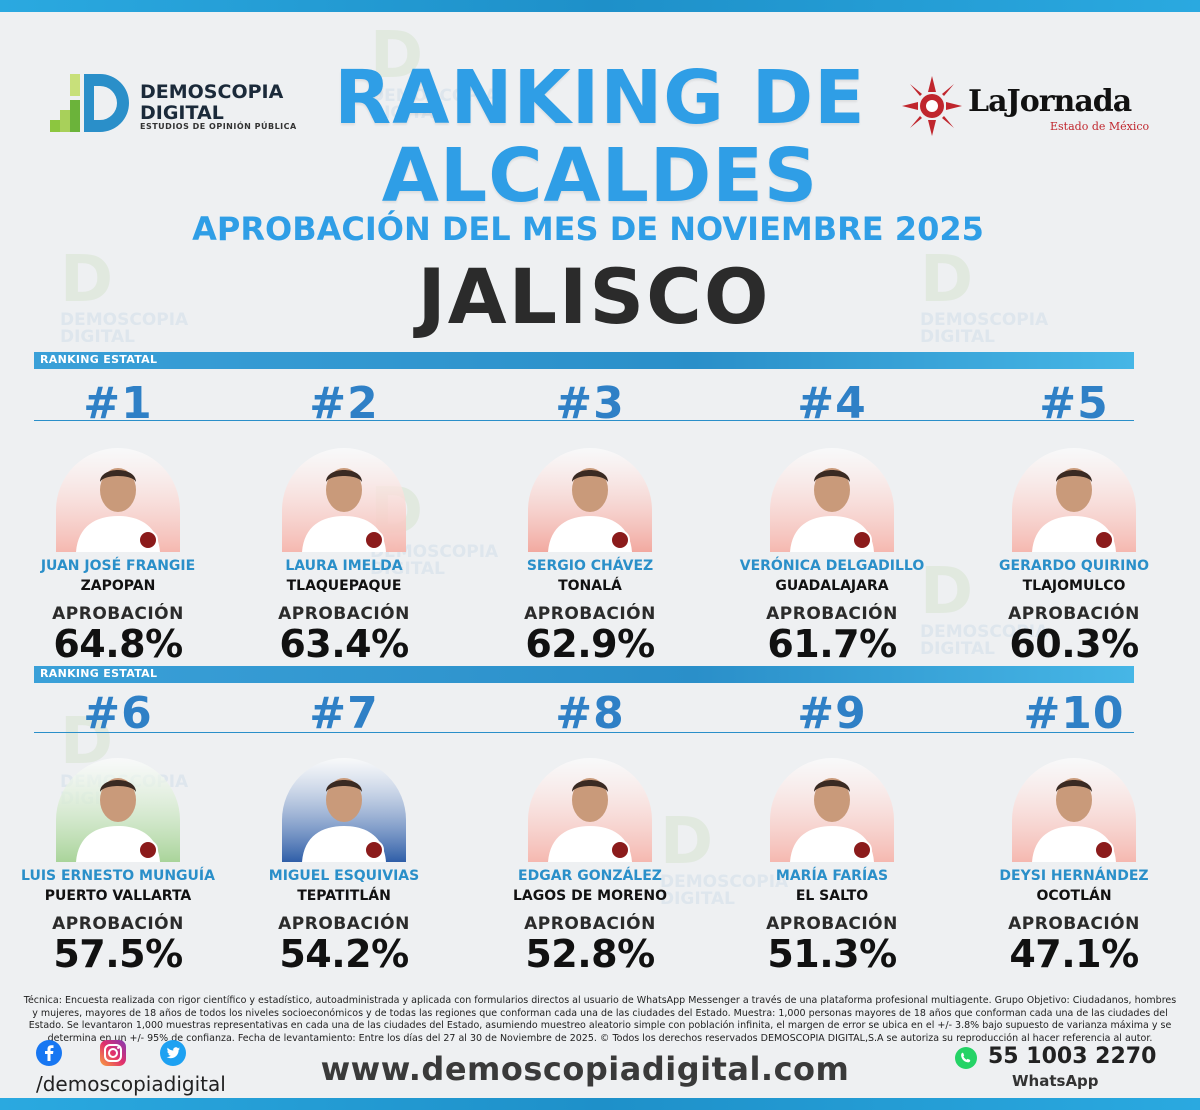 This screenshot has height=1110, width=1200. I want to click on municipality: OCOTLÁN, so click(1074, 896).